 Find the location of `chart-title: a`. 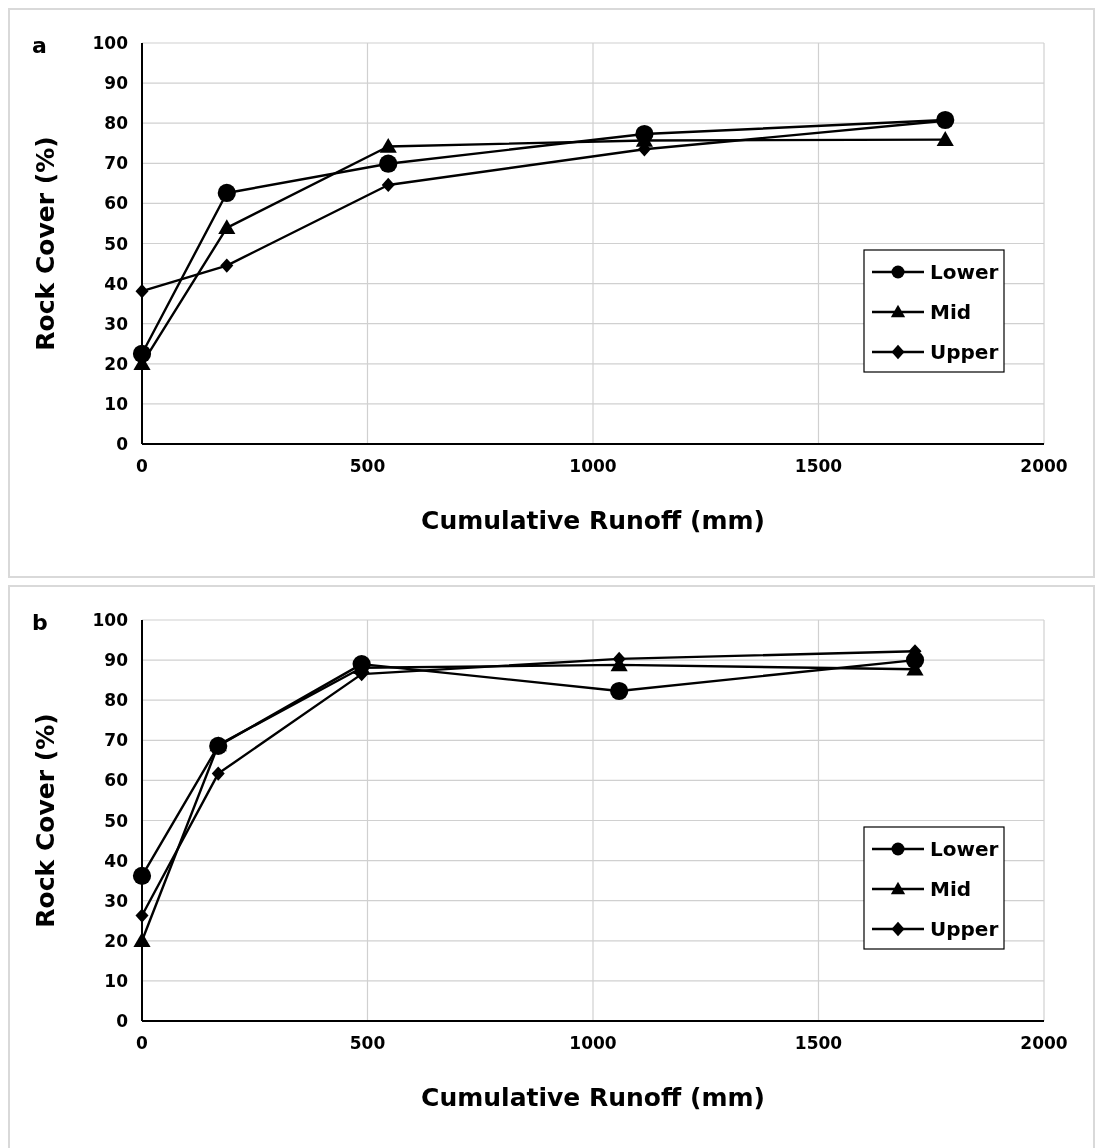

chart-title: a is located at coordinates (39, 45).